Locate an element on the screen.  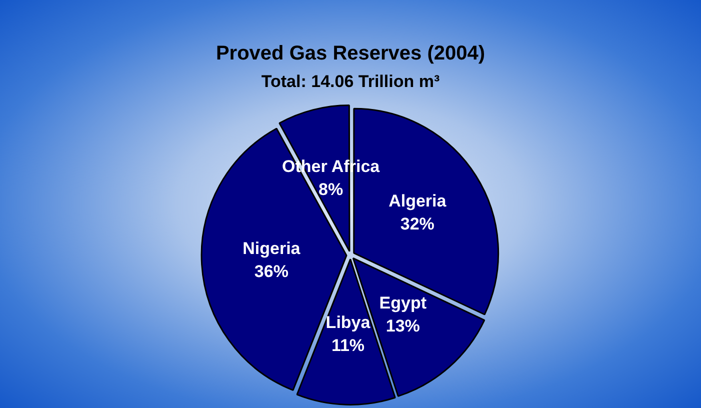
slice-label: Libya is located at coordinates (348, 322).